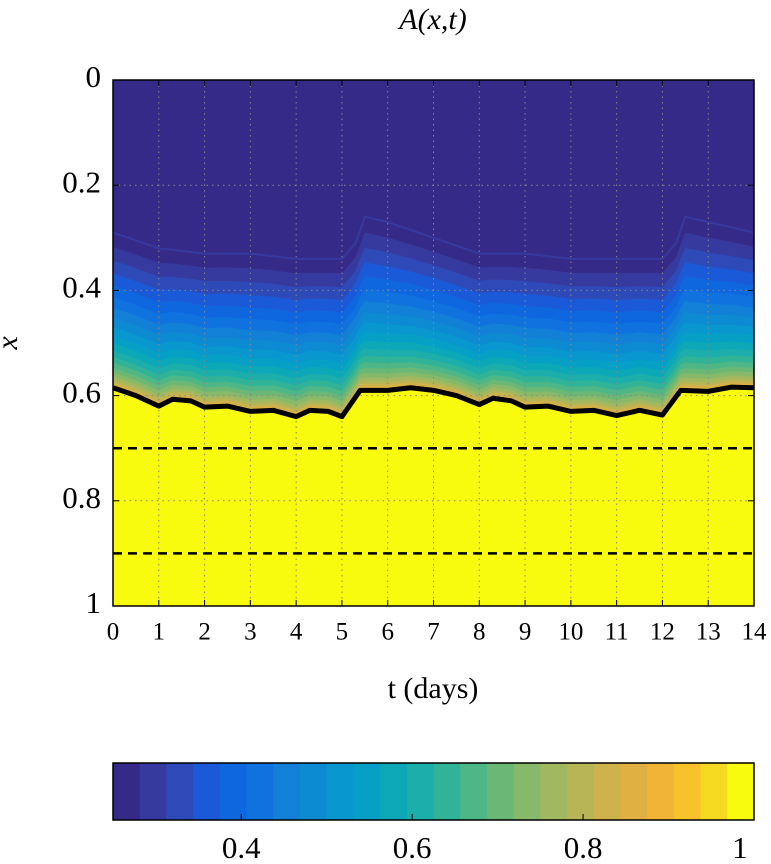  I want to click on x-tick-label: 10, so click(570, 632).